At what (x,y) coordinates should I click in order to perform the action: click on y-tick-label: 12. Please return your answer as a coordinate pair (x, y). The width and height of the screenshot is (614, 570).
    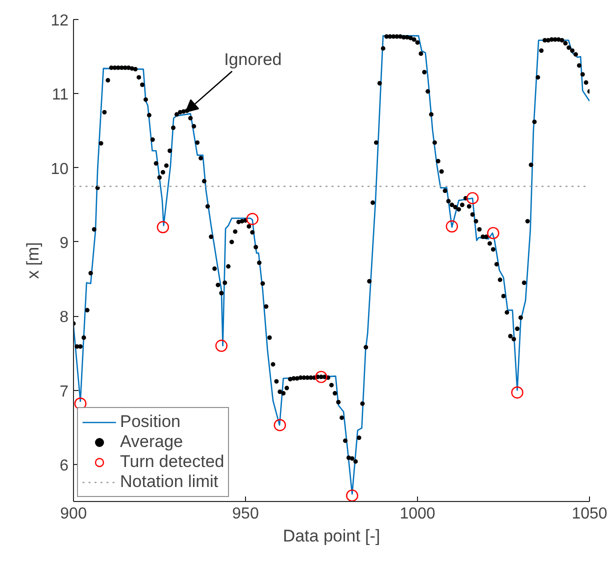
    Looking at the image, I should click on (59, 21).